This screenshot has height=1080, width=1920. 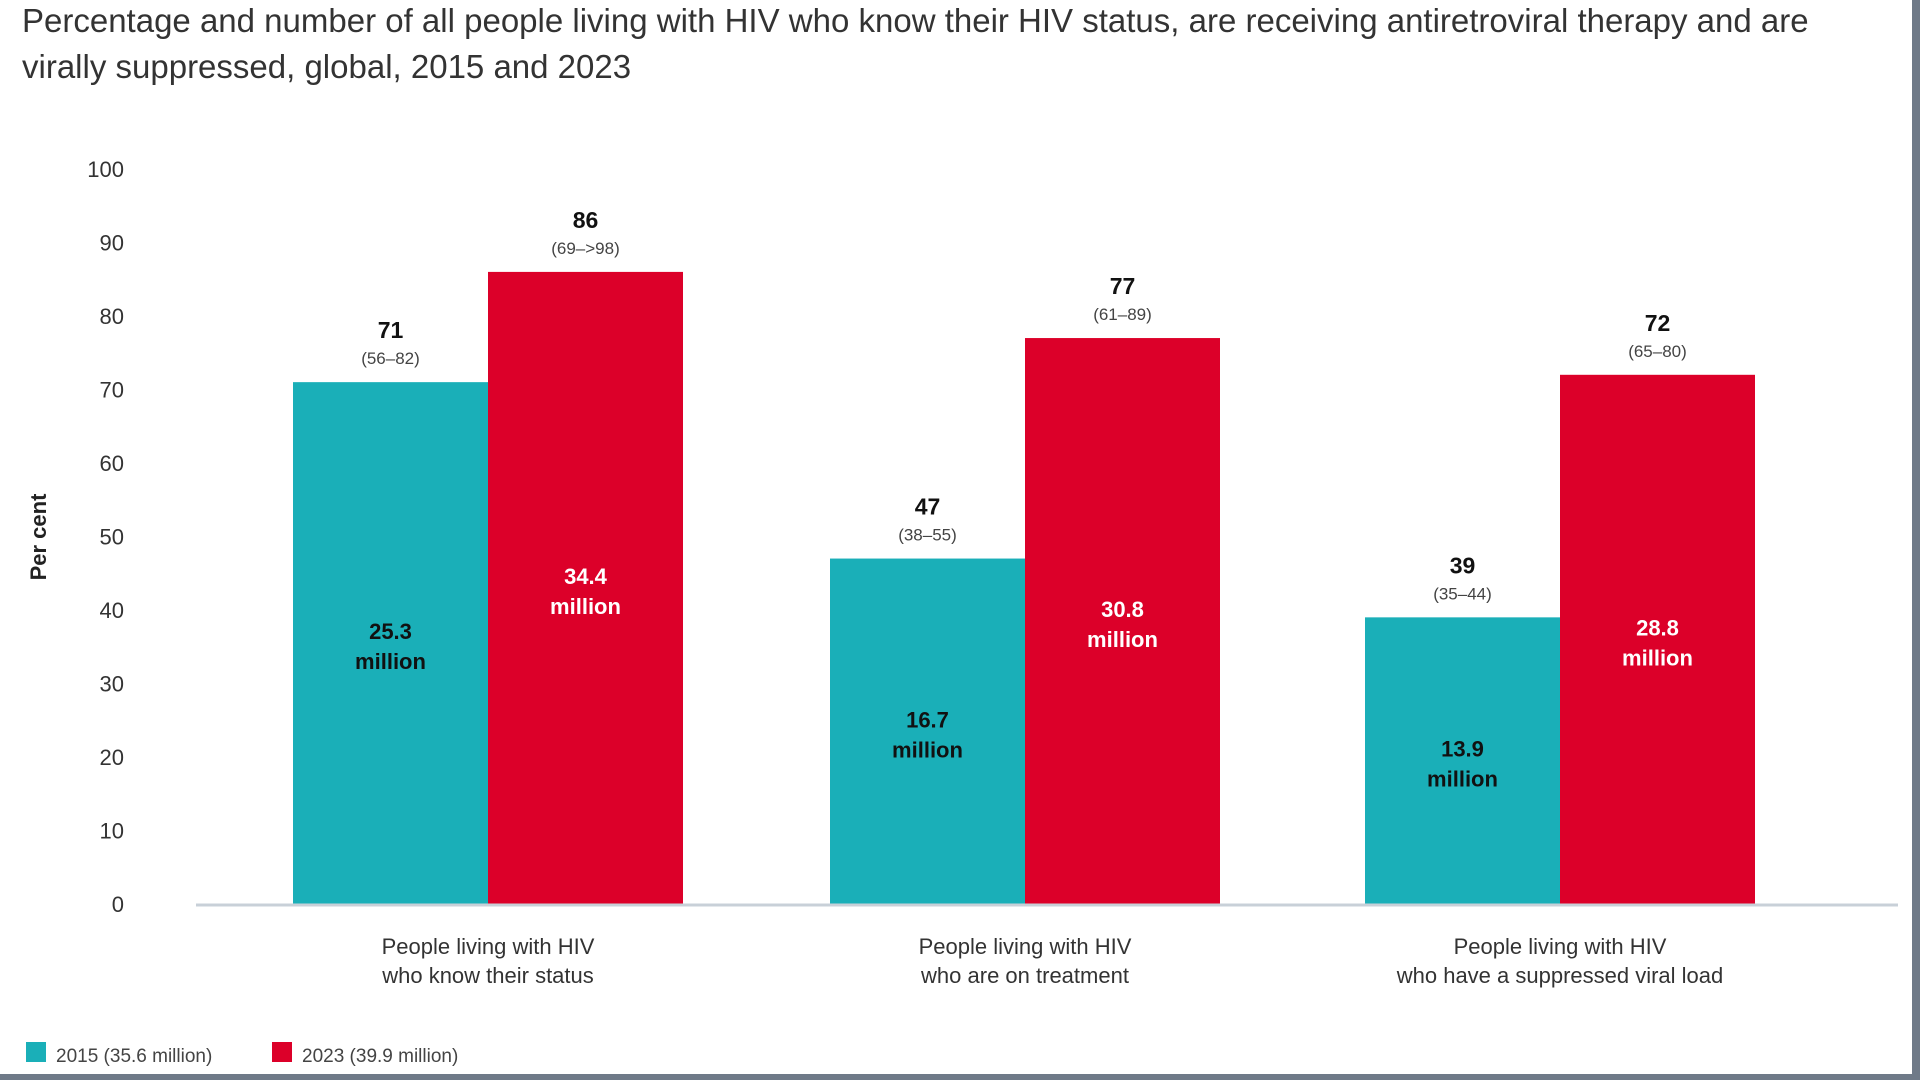 What do you see at coordinates (927, 535) in the screenshot?
I see `data-label-range: (38–55)` at bounding box center [927, 535].